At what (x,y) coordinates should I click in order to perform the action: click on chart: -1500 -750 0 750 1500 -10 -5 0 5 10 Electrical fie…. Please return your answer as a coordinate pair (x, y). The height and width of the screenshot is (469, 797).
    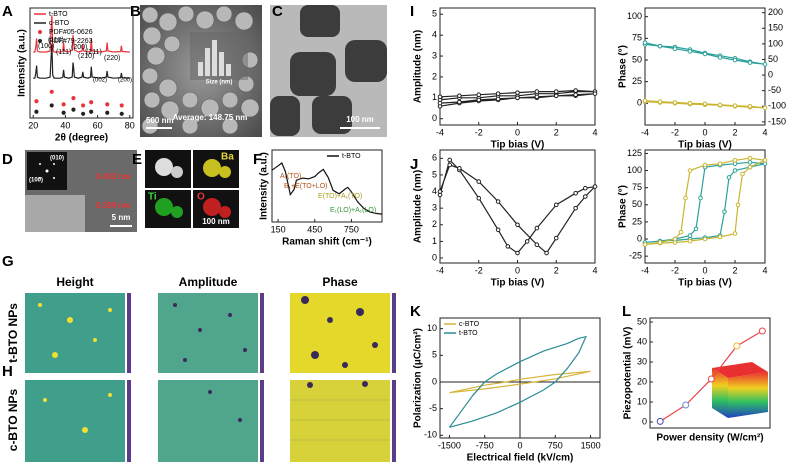
    Looking at the image, I should click on (507, 390).